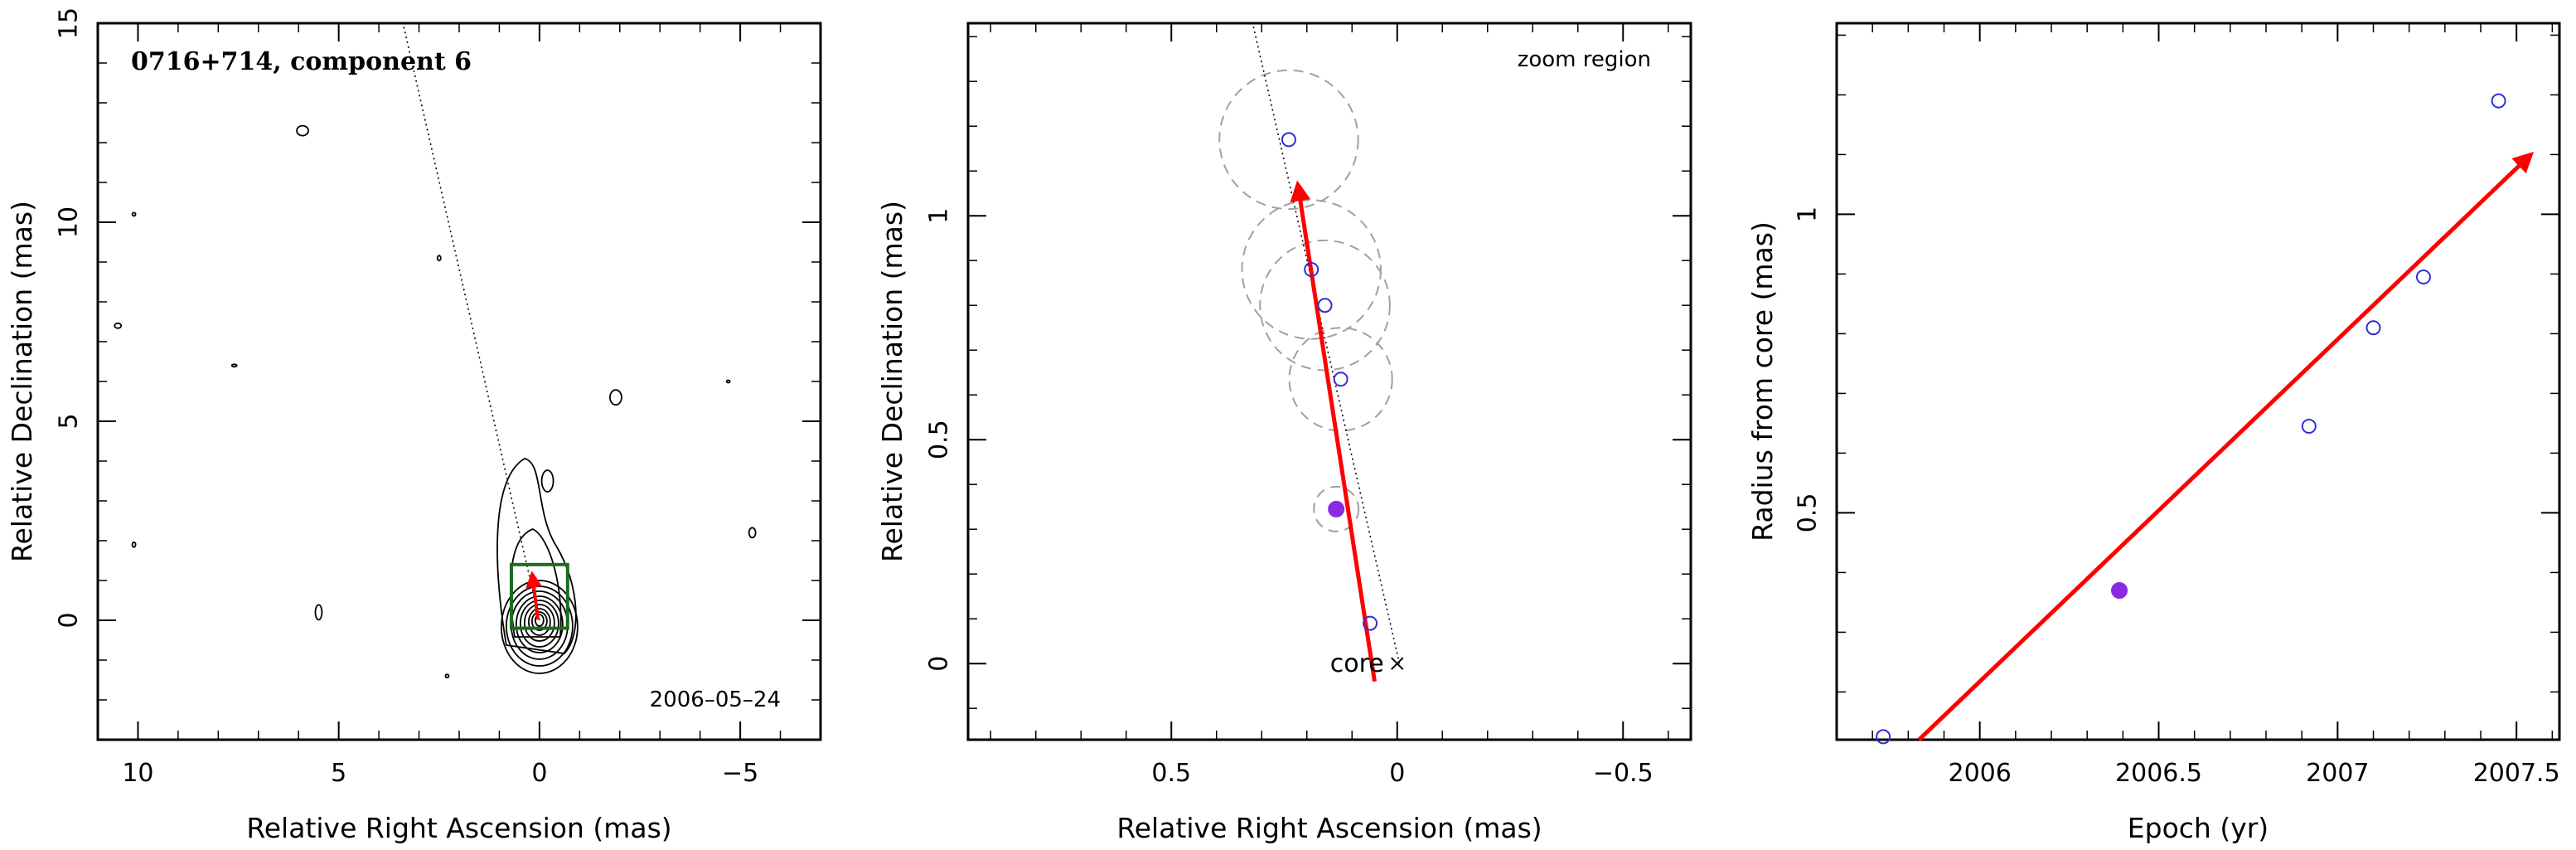 The image size is (2576, 850). What do you see at coordinates (22, 381) in the screenshot?
I see `panel1-y-axis-title: Relative Declination (mas)` at bounding box center [22, 381].